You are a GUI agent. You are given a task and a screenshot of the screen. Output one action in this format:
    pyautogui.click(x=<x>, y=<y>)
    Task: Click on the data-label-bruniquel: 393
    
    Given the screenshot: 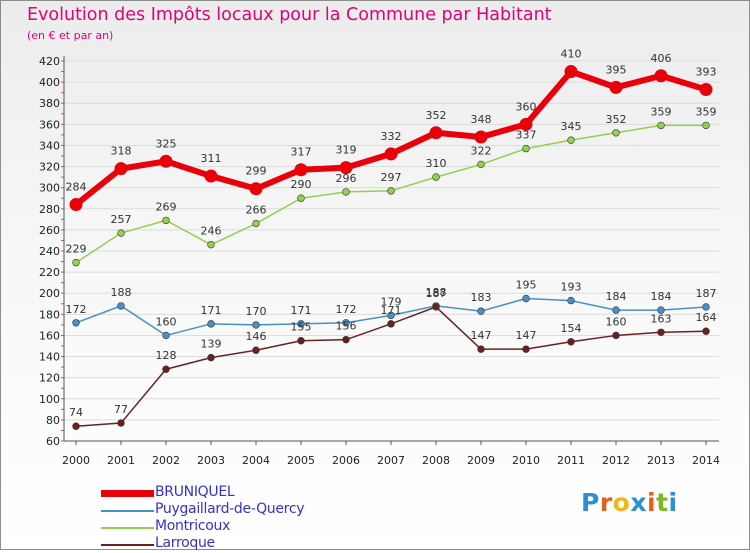 What is the action you would take?
    pyautogui.click(x=706, y=72)
    